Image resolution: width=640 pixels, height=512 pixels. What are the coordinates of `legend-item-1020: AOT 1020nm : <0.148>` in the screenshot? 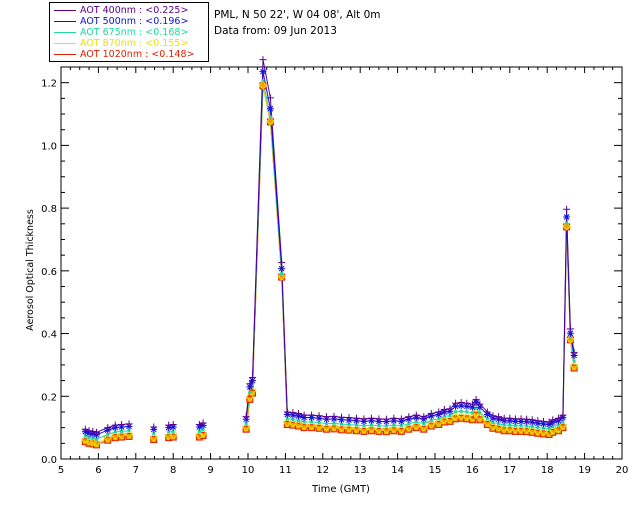 It's located at (124, 54).